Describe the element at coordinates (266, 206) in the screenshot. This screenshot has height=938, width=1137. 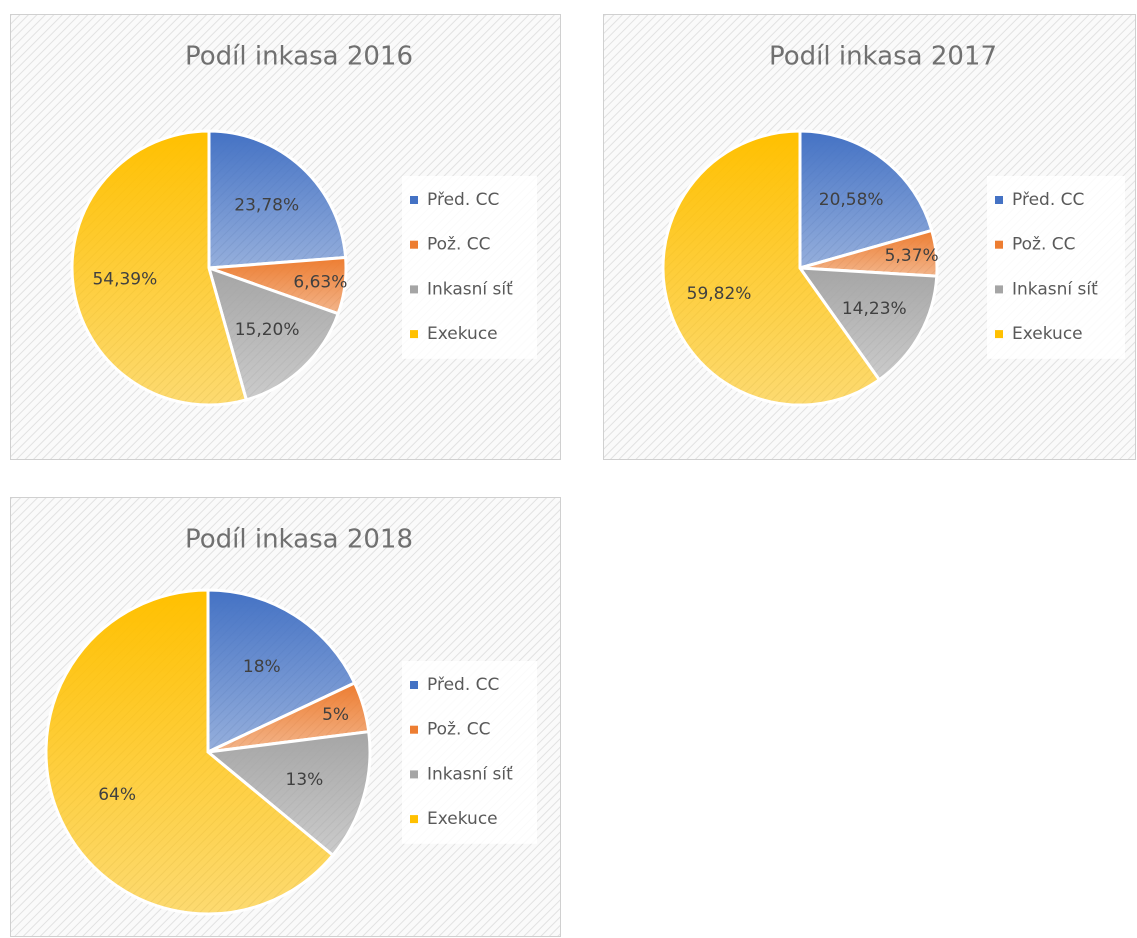
I see `data-label: 23,78%` at that location.